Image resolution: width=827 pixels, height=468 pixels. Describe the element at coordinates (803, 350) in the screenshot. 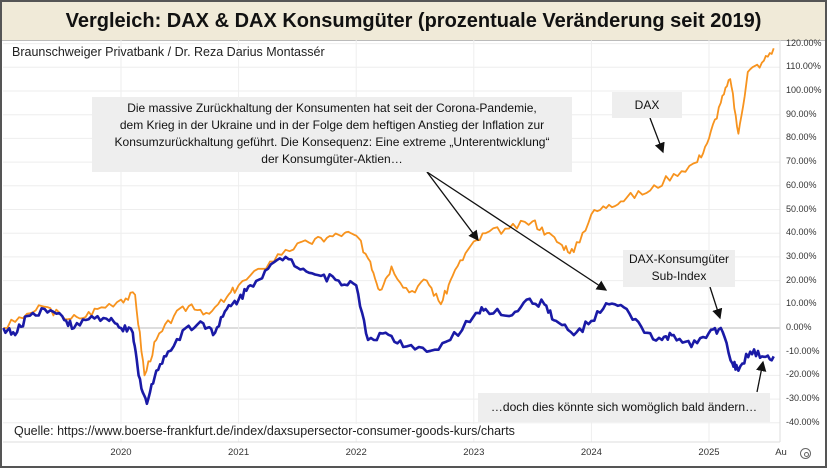

I see `y-tick-label: -10.00%` at that location.